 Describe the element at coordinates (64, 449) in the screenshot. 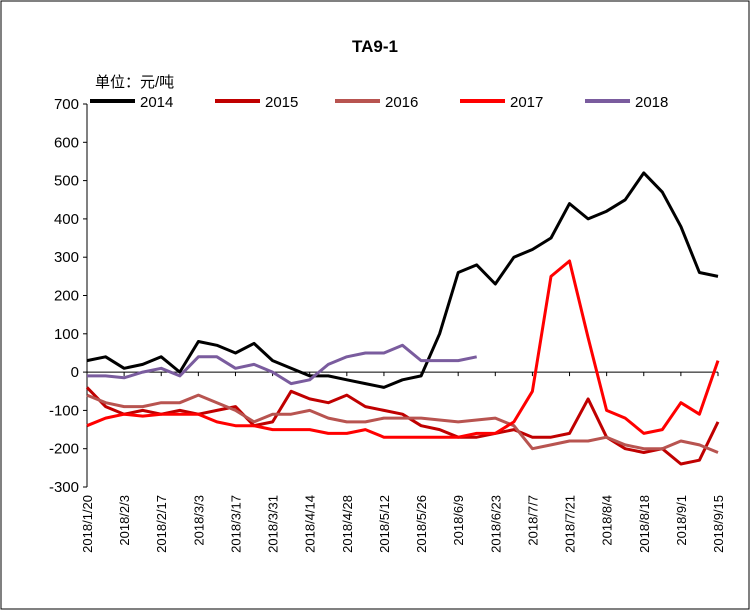

I see `y-tick-label: -200` at that location.